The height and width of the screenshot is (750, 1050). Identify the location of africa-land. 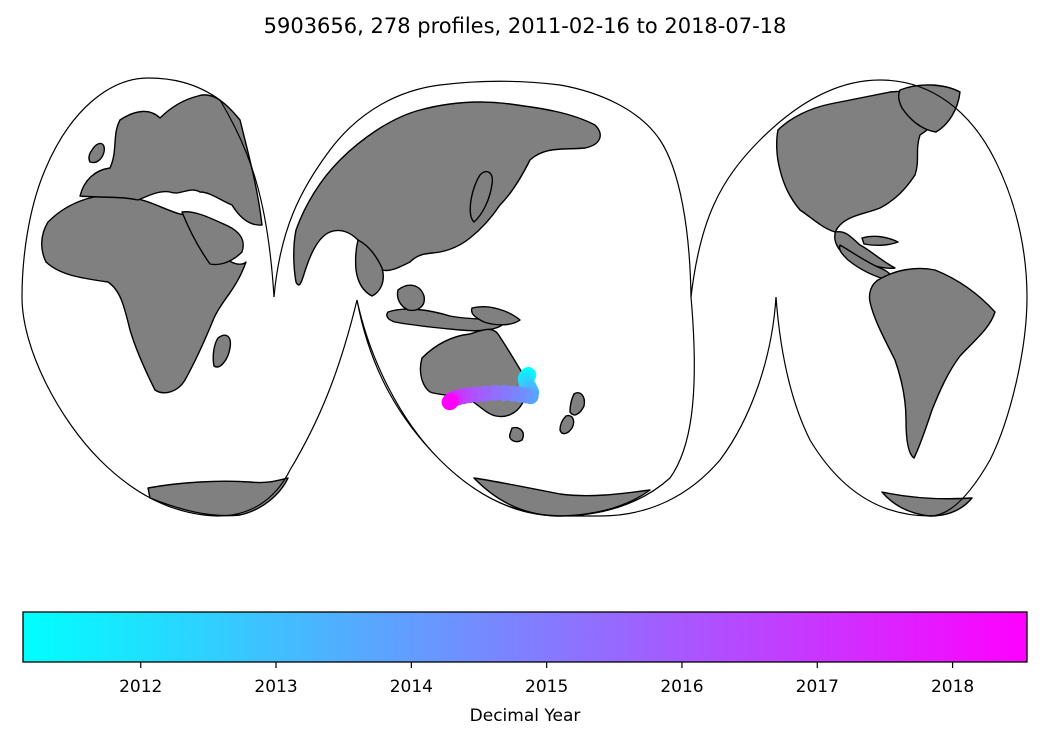
(144, 294).